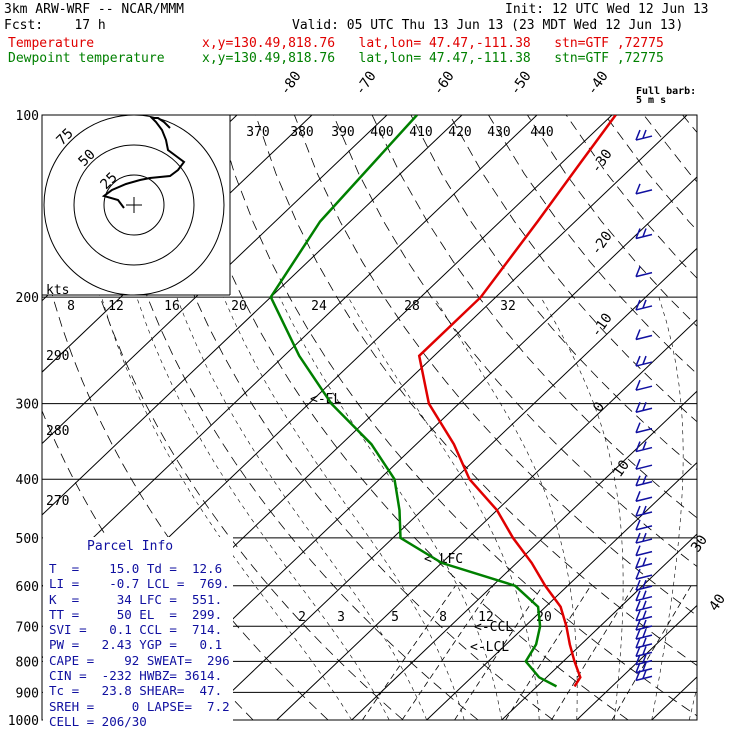 The width and height of the screenshot is (740, 740). Describe the element at coordinates (651, 100) in the screenshot. I see `wind-barb-legend: 5 m s` at that location.